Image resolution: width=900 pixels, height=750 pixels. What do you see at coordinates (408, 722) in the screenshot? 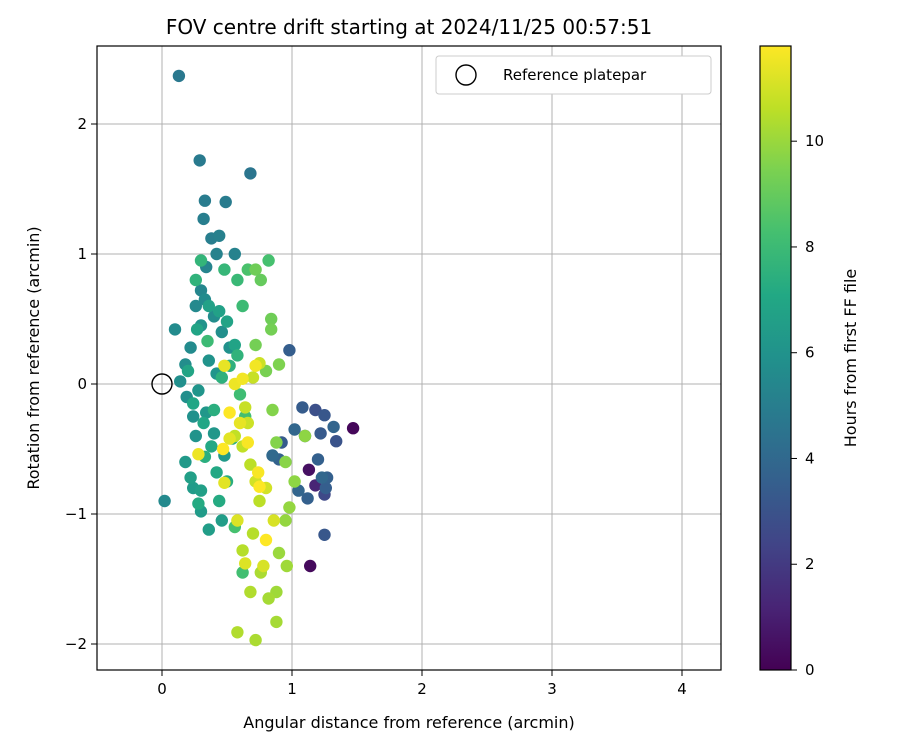
I see `x-axis-label: Angular distance from reference (arcmin)` at bounding box center [408, 722].